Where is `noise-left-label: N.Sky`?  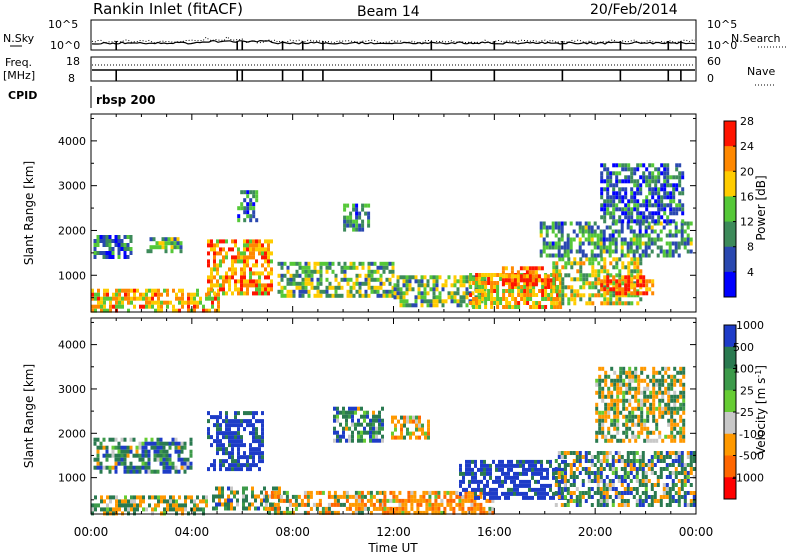 noise-left-label: N.Sky is located at coordinates (19, 38).